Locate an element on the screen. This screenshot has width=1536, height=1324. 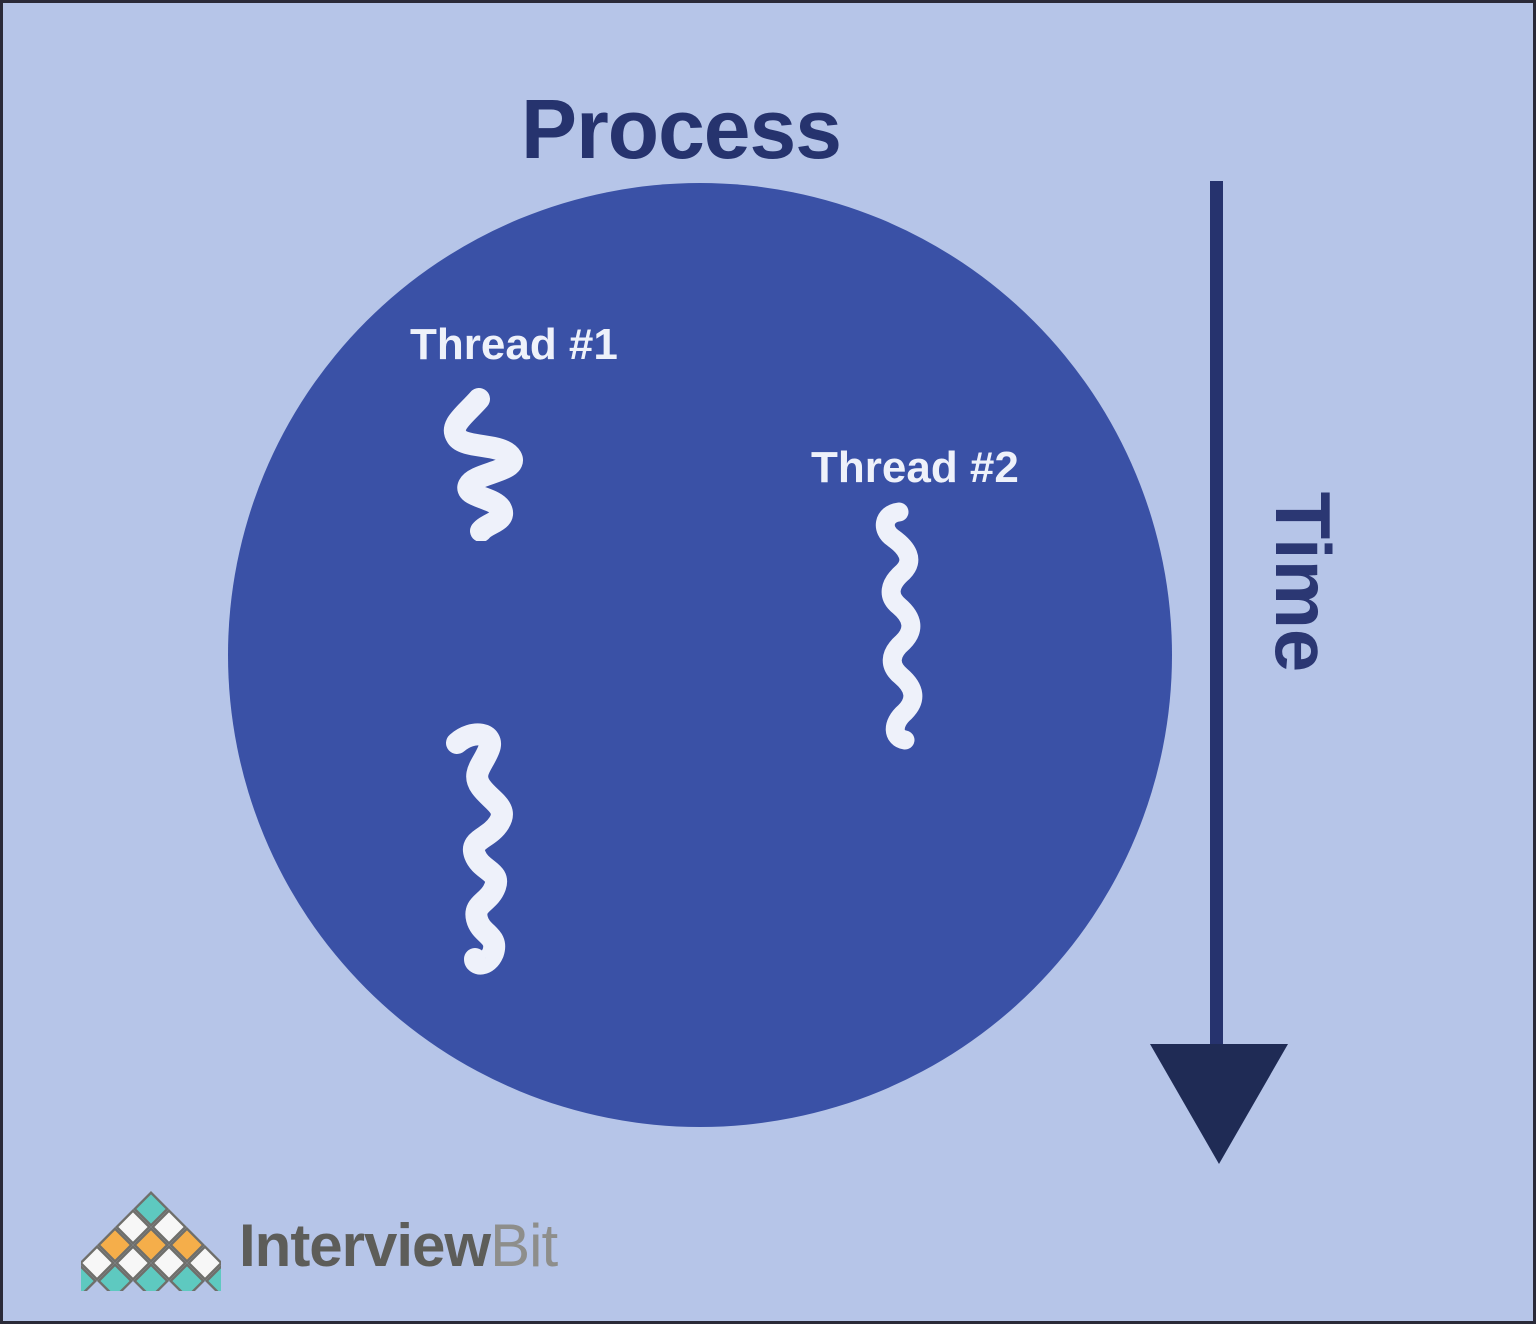
page-title: Process is located at coordinates (681, 129).